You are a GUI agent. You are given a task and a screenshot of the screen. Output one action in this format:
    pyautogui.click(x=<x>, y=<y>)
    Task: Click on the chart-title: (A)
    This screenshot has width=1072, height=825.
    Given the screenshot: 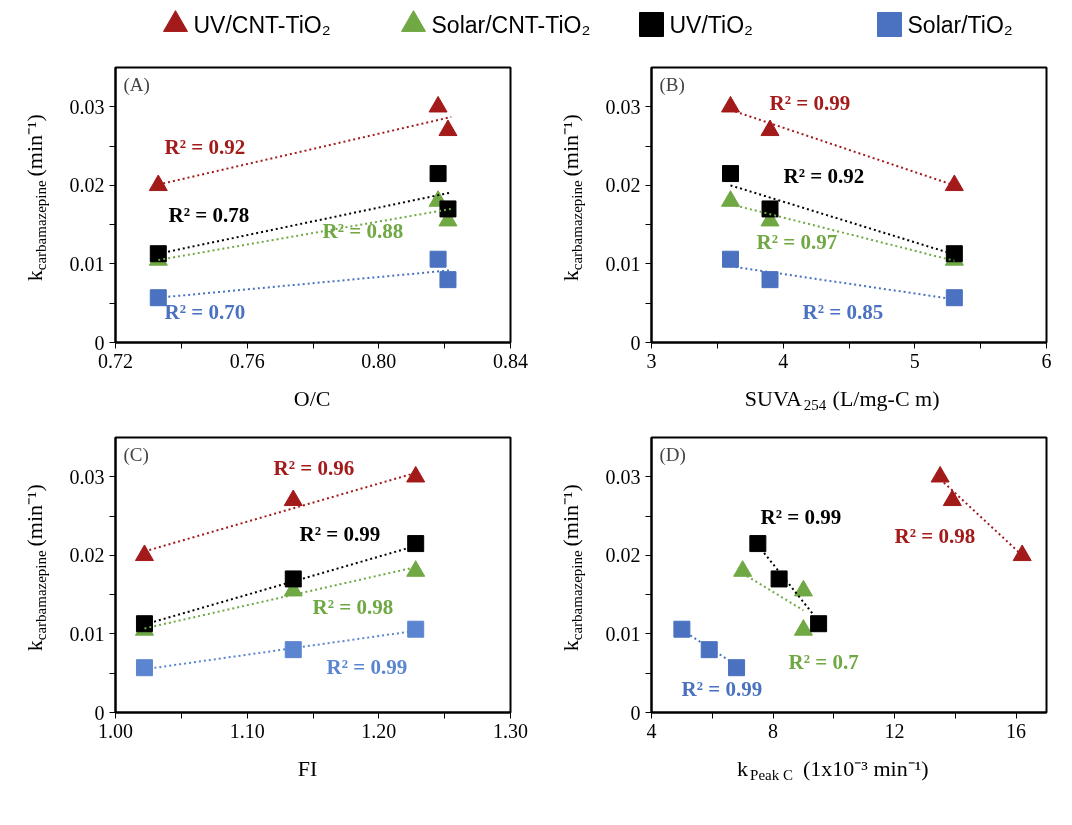 What is the action you would take?
    pyautogui.click(x=136, y=84)
    